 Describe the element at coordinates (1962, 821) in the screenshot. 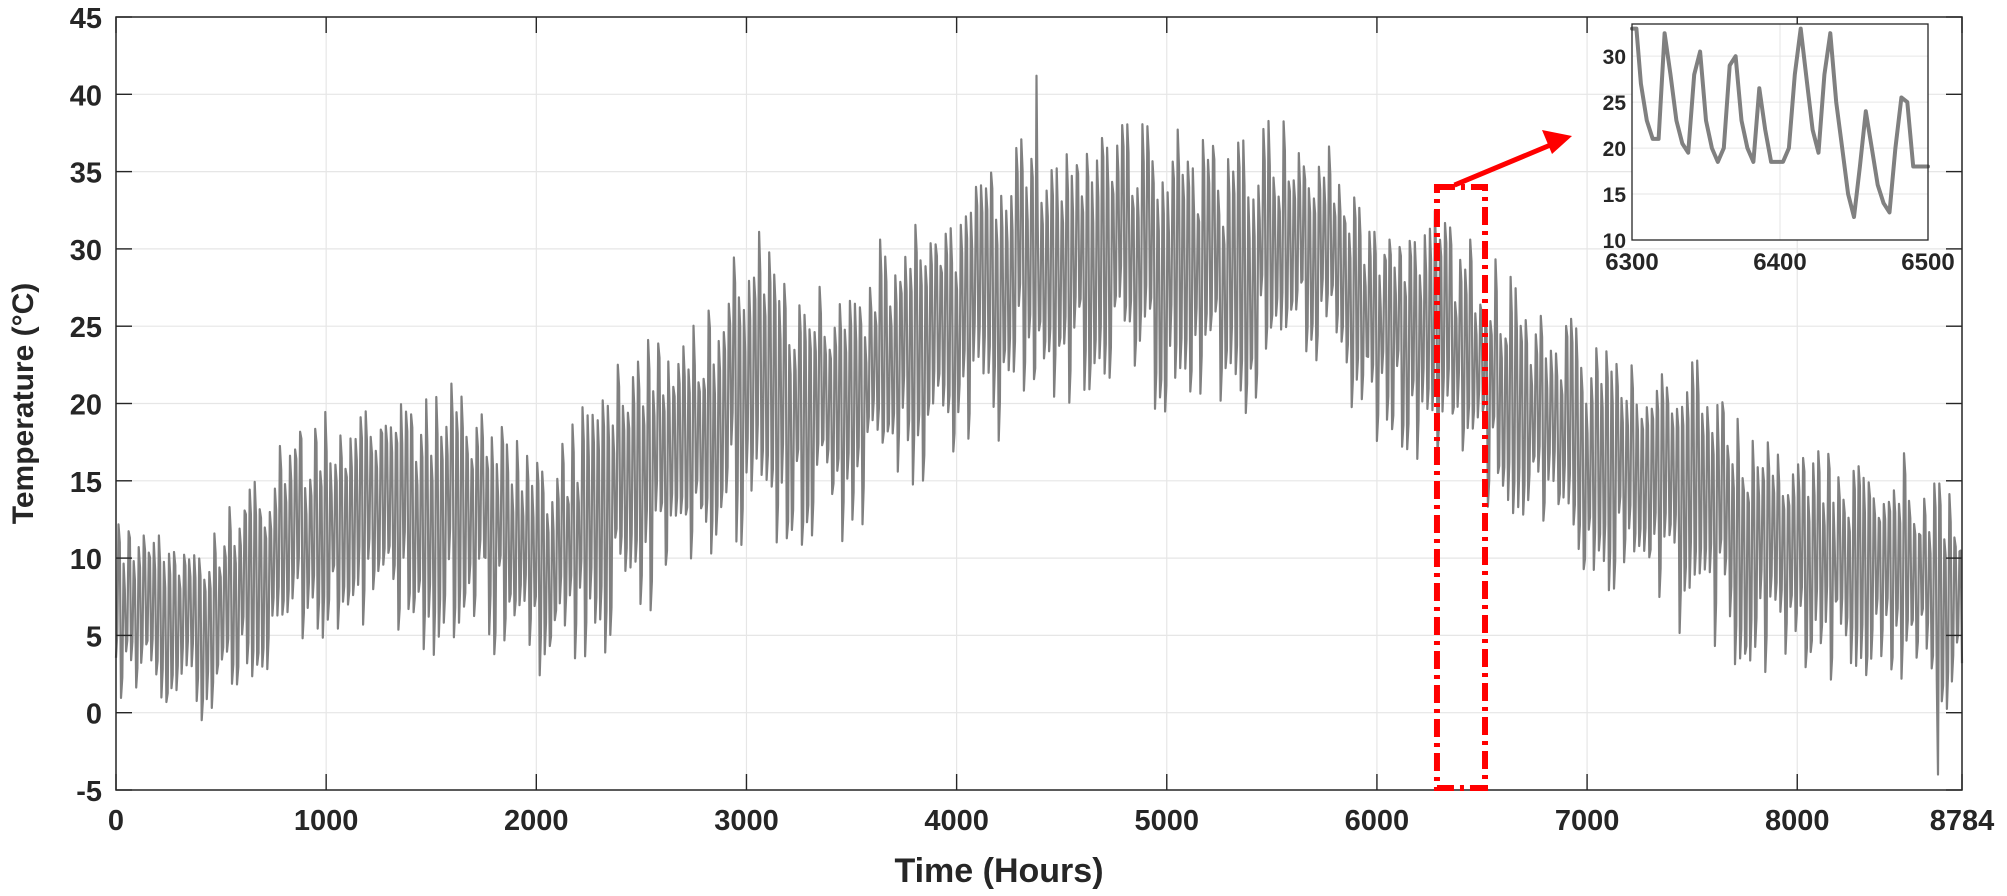

I see `x-tick-label: 8784` at that location.